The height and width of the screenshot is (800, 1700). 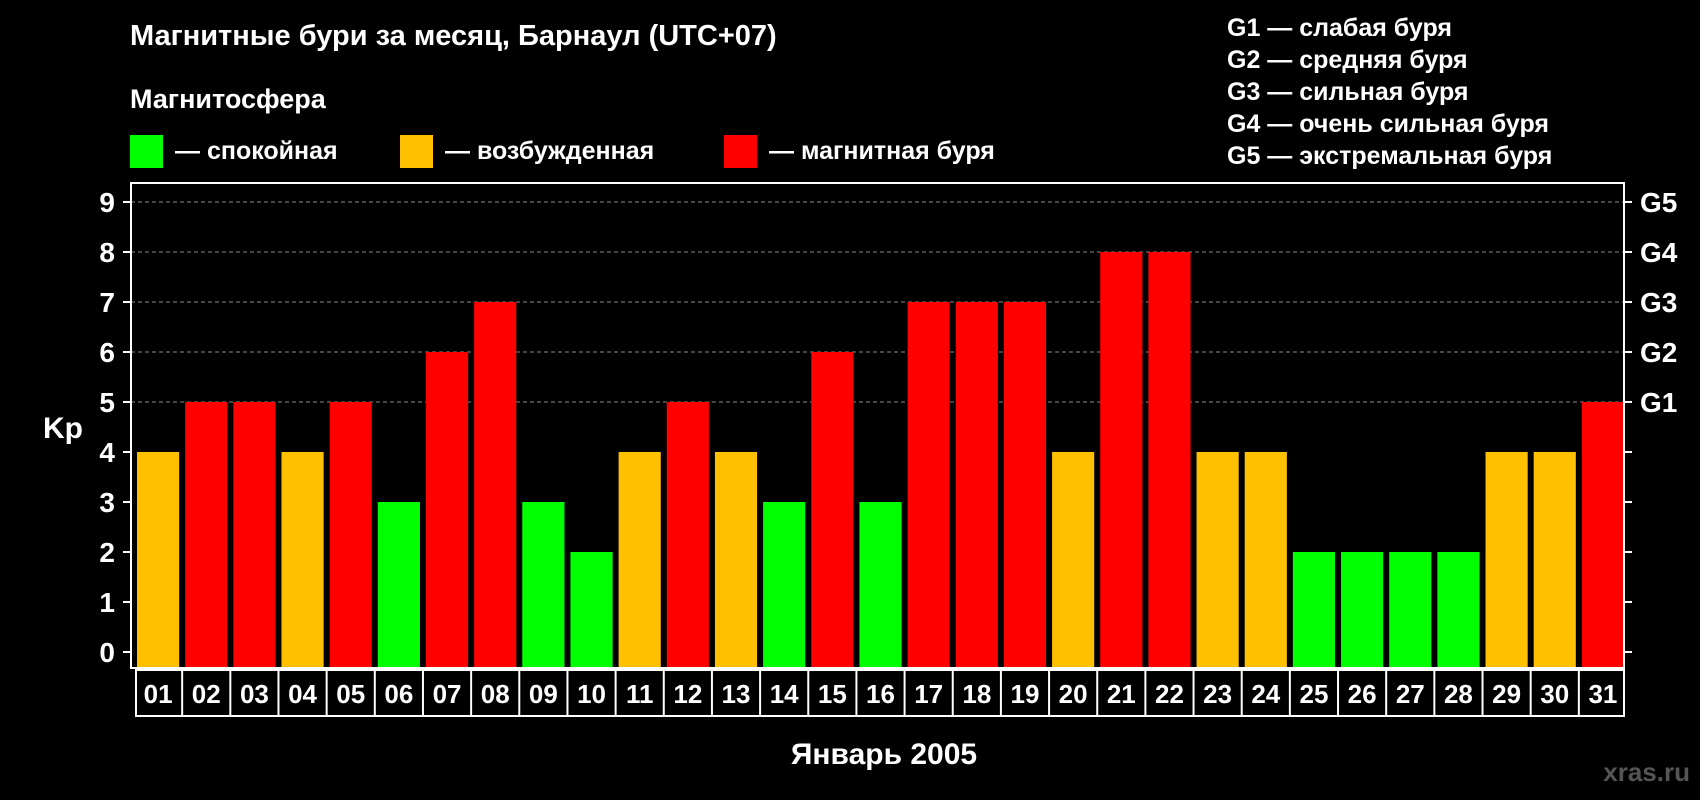 What do you see at coordinates (416, 151) in the screenshot?
I see `legend-swatch-excited` at bounding box center [416, 151].